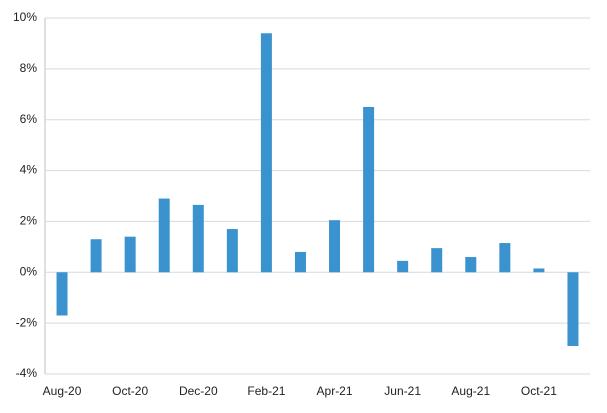 Image resolution: width=607 pixels, height=413 pixels. What do you see at coordinates (29, 119) in the screenshot?
I see `y-tick-label: 6%` at bounding box center [29, 119].